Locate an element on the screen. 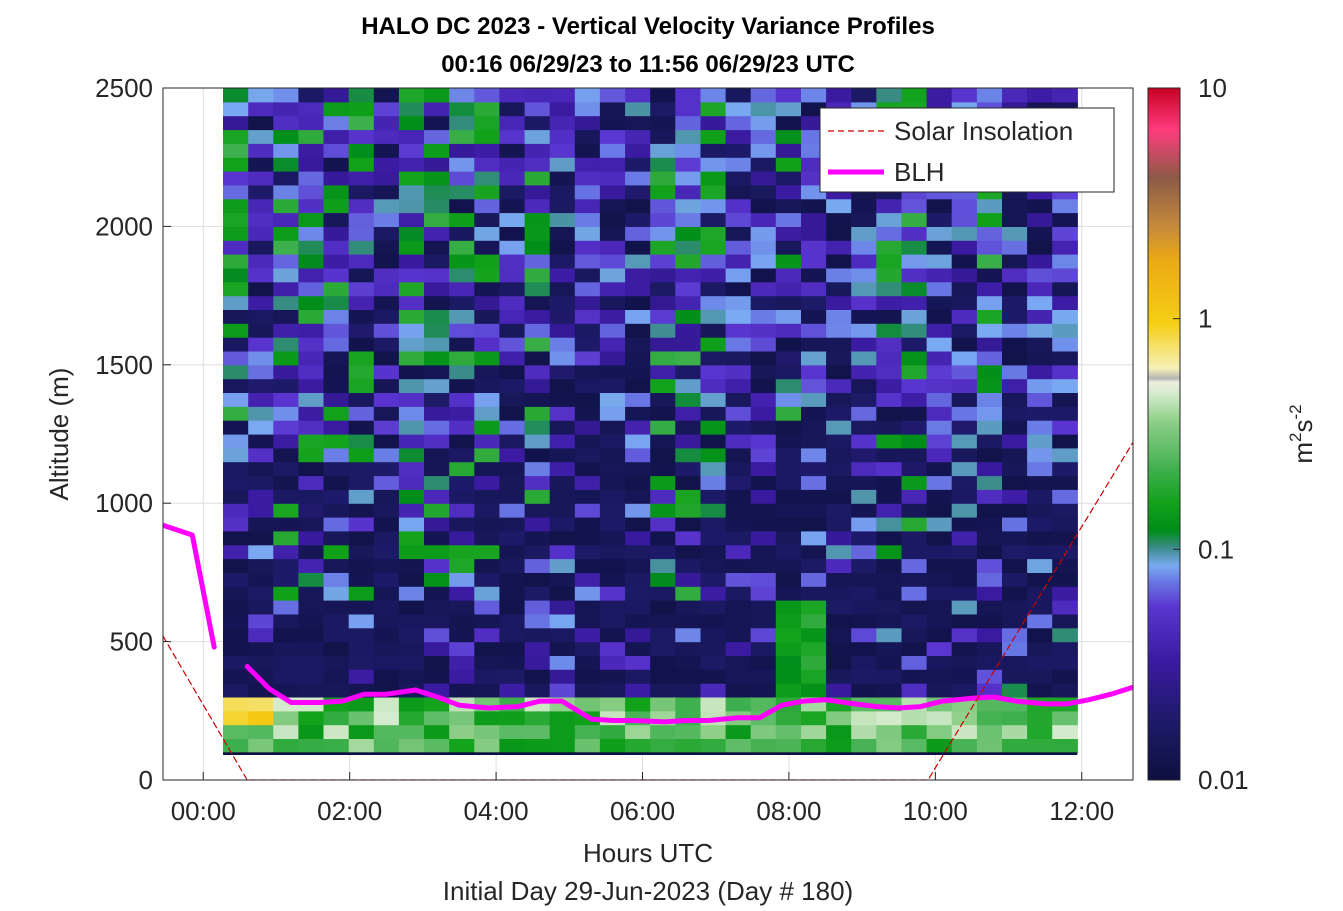  colorbar-tick-label: 0.1 is located at coordinates (1216, 549).